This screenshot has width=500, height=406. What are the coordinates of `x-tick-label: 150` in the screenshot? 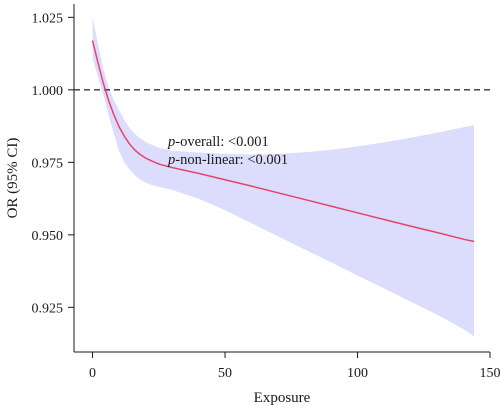 It's located at (490, 373).